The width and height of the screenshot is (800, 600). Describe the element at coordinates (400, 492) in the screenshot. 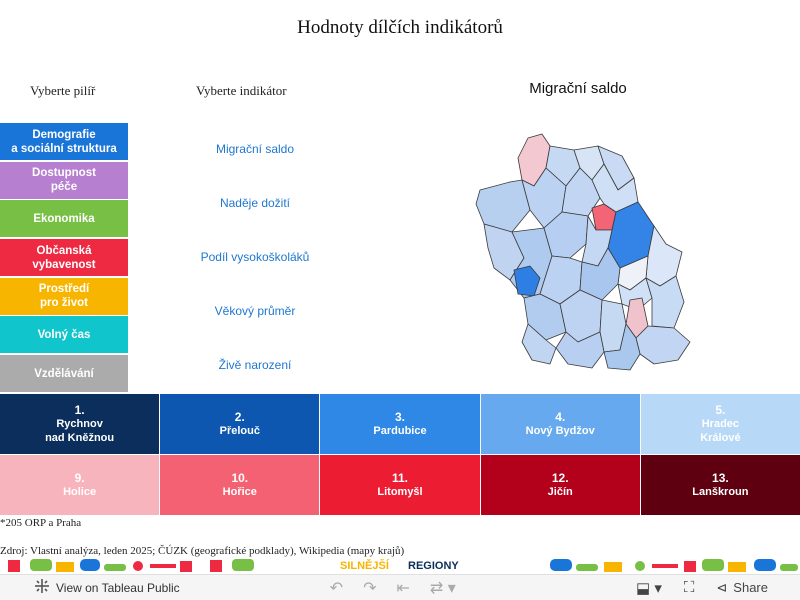

I see `rank-name: Litomyšl` at that location.